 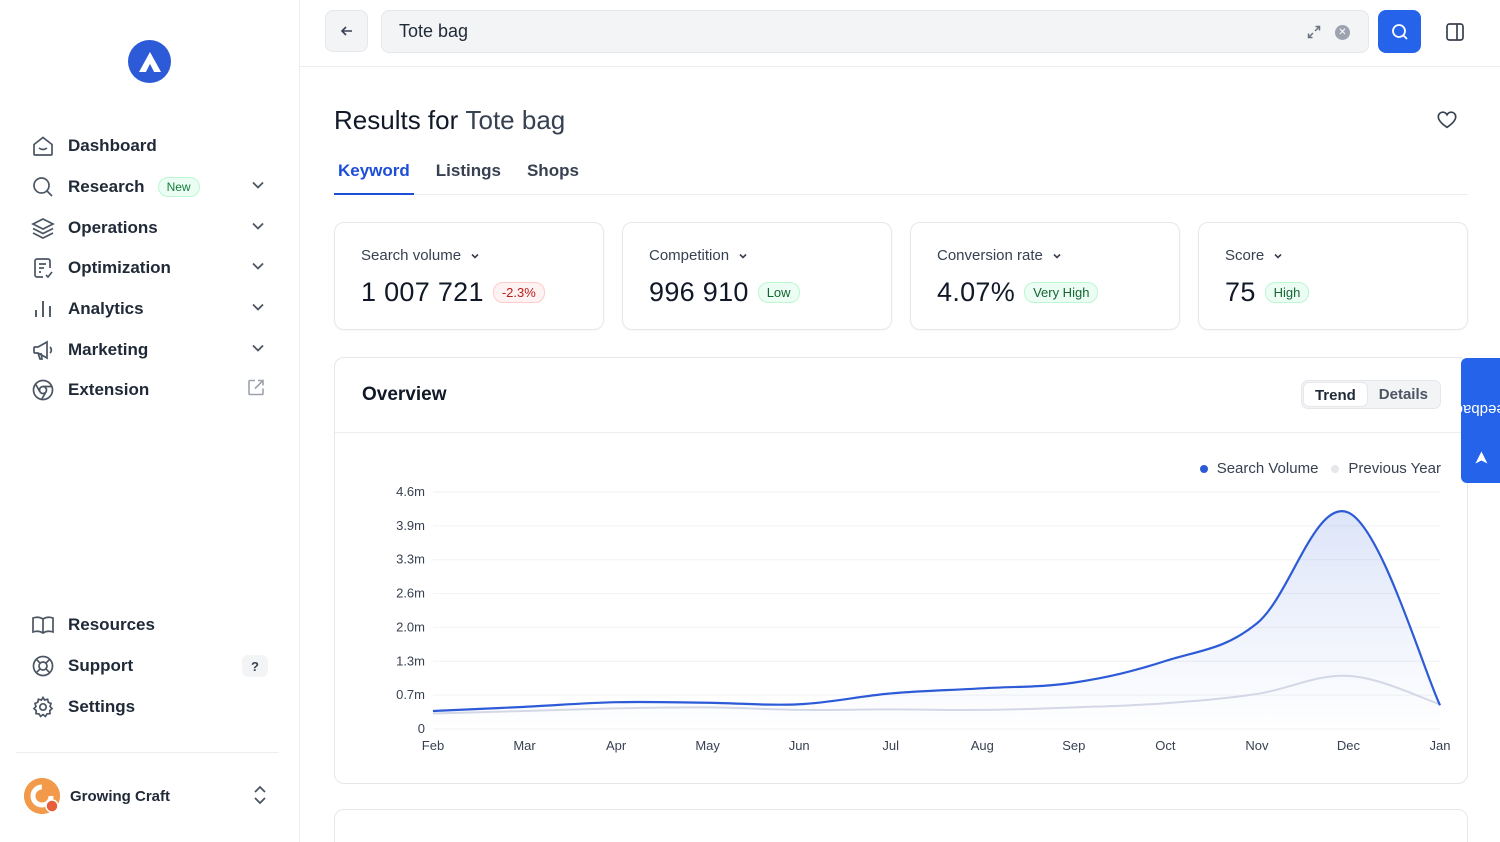 What do you see at coordinates (150, 349) in the screenshot?
I see `nav-item-marketing: Marketing` at bounding box center [150, 349].